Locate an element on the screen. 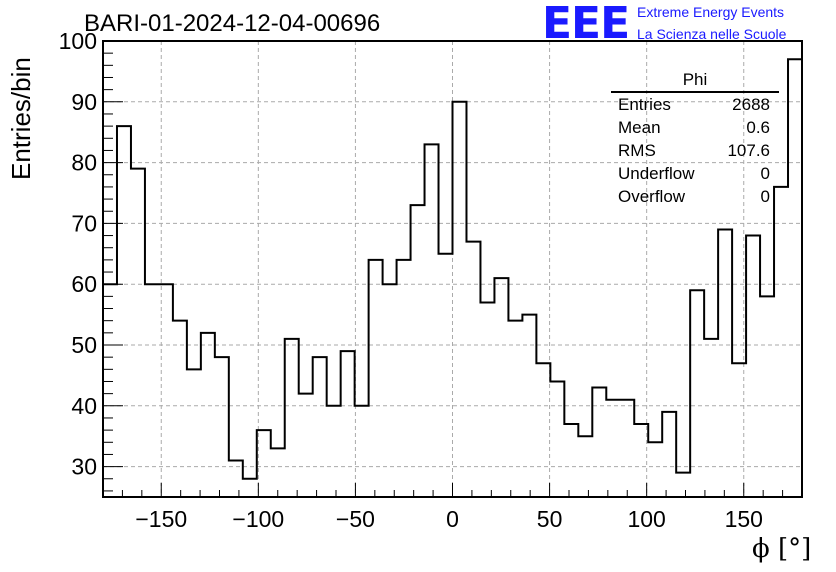  y-tick-label: 60 is located at coordinates (84, 284).